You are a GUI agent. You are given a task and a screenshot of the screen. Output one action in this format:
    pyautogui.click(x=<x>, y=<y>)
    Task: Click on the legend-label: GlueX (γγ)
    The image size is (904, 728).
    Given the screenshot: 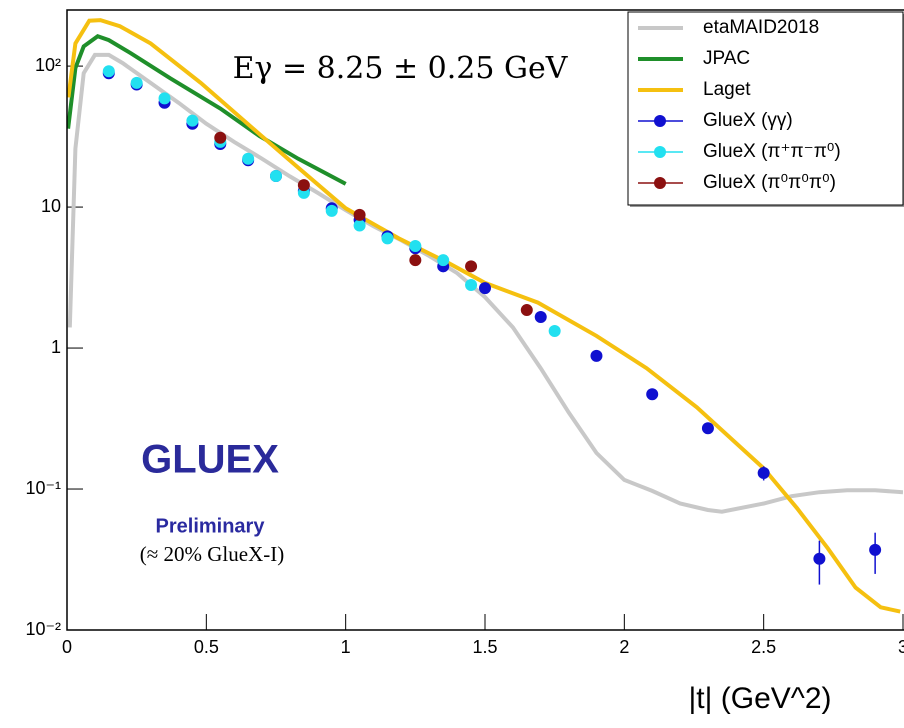 What is the action you would take?
    pyautogui.click(x=748, y=120)
    